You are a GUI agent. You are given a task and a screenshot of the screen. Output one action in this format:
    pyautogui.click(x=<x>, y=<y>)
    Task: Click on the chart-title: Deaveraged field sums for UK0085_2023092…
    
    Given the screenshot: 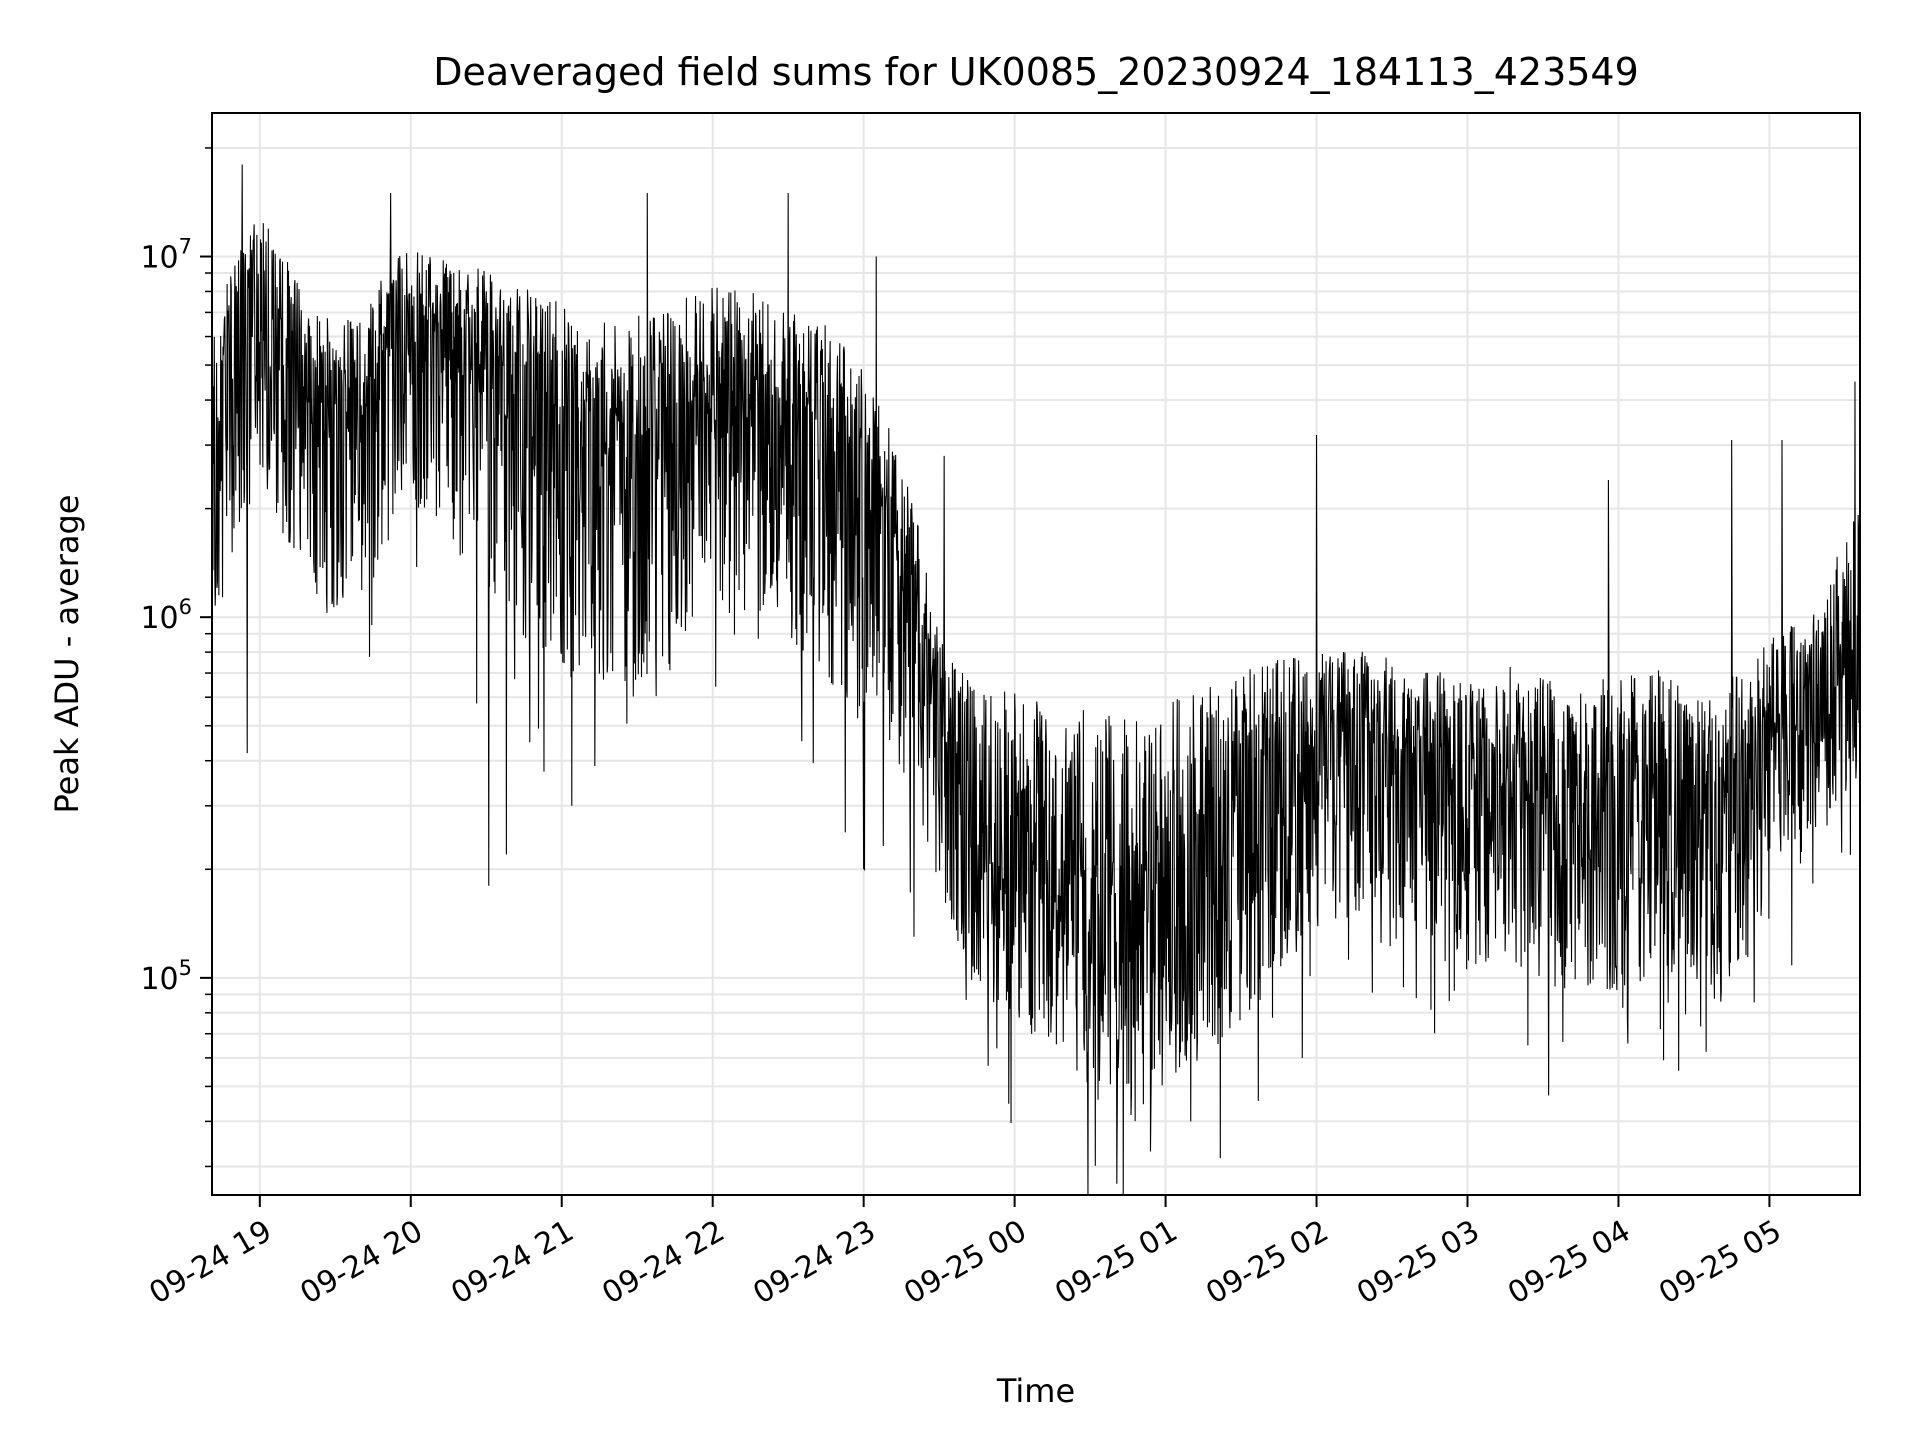 What is the action you would take?
    pyautogui.click(x=1036, y=72)
    